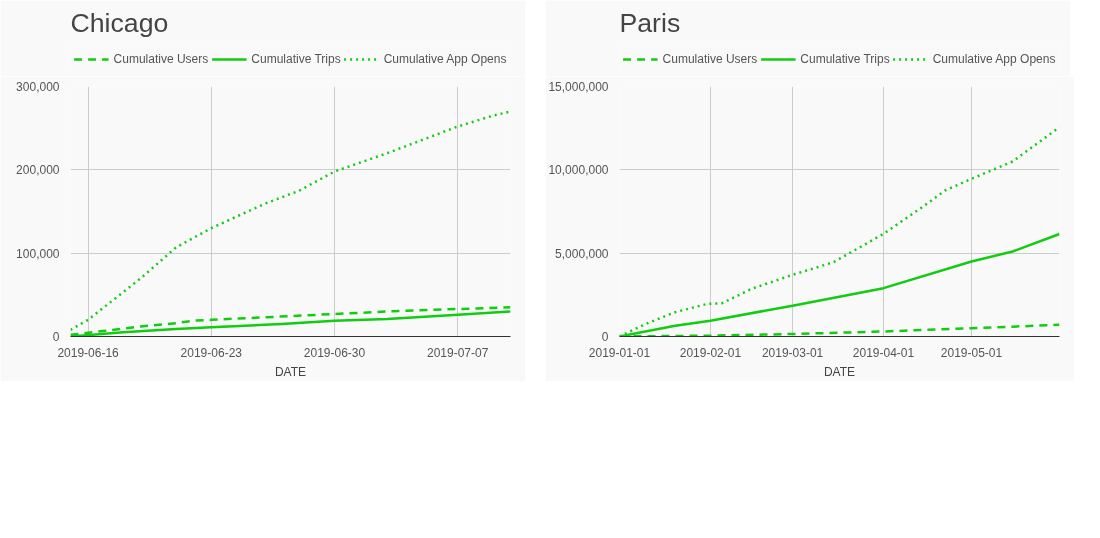 The height and width of the screenshot is (538, 1100). What do you see at coordinates (578, 87) in the screenshot?
I see `y-tick-label: 15,000,000` at bounding box center [578, 87].